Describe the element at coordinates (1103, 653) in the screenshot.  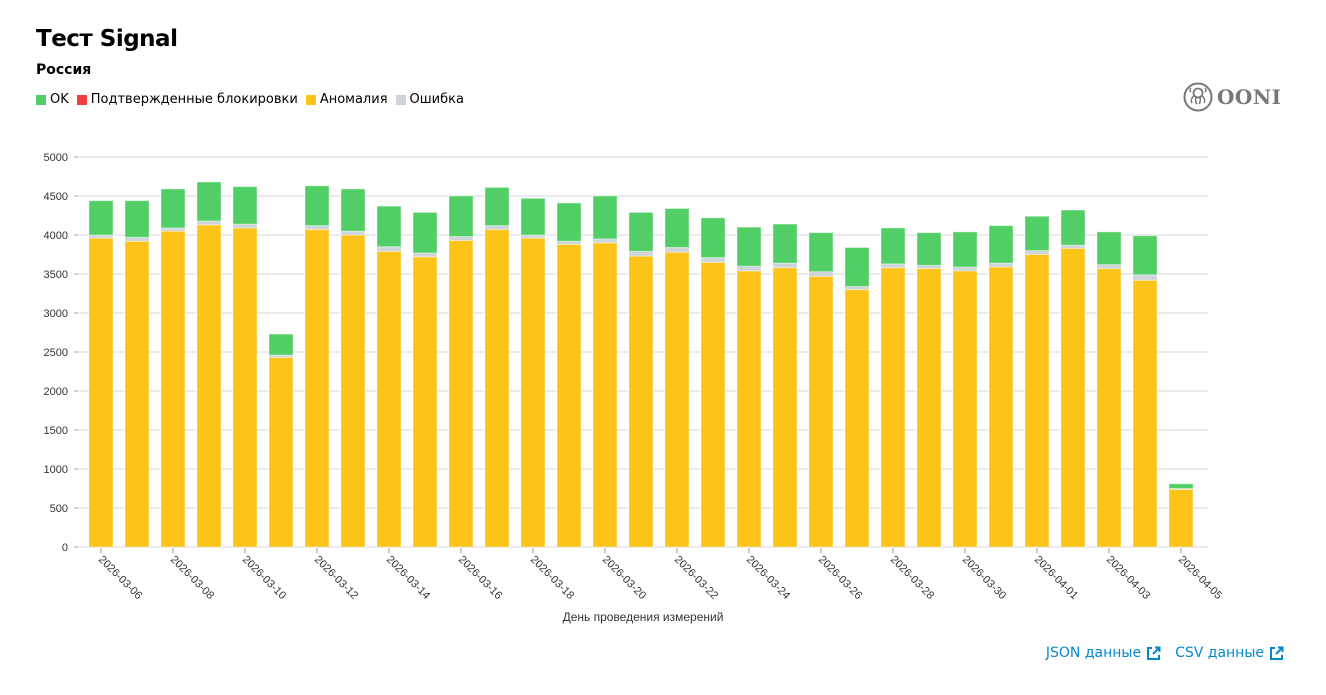
I see `json-data-link: JSON данные` at that location.